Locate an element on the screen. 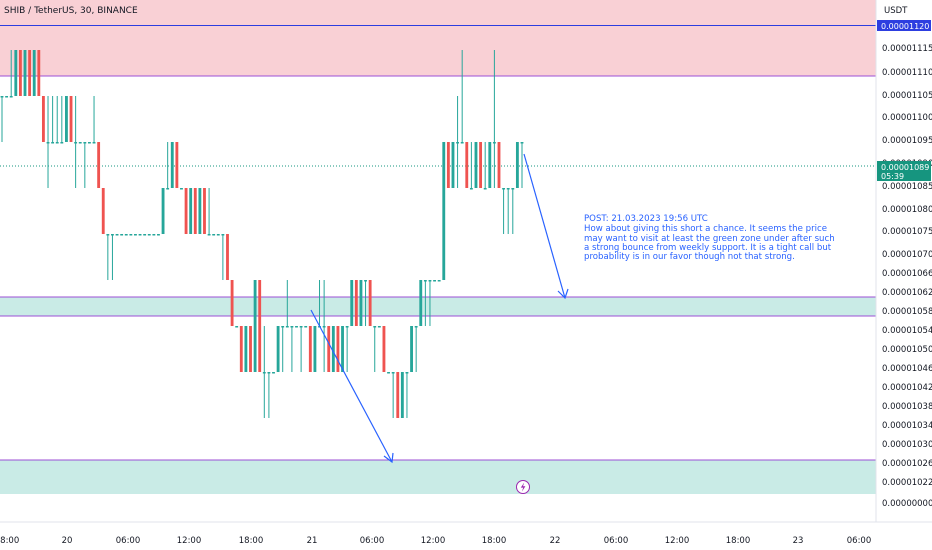  price-label: 0.00001054 is located at coordinates (907, 331).